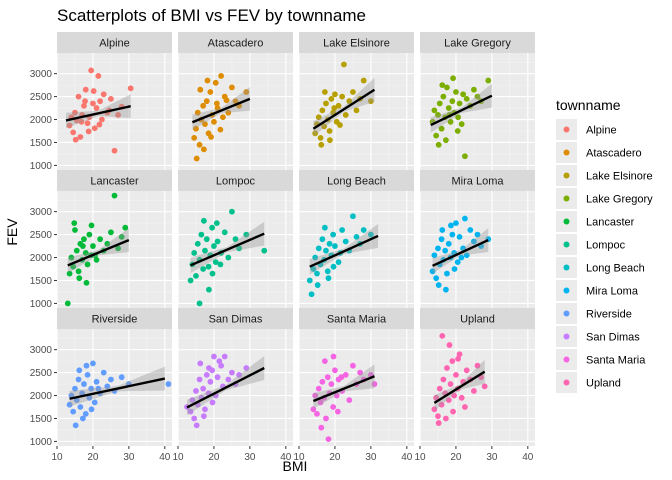 This screenshot has height=480, width=672. I want to click on facet-strip-label: Lake Gregory, so click(477, 44).